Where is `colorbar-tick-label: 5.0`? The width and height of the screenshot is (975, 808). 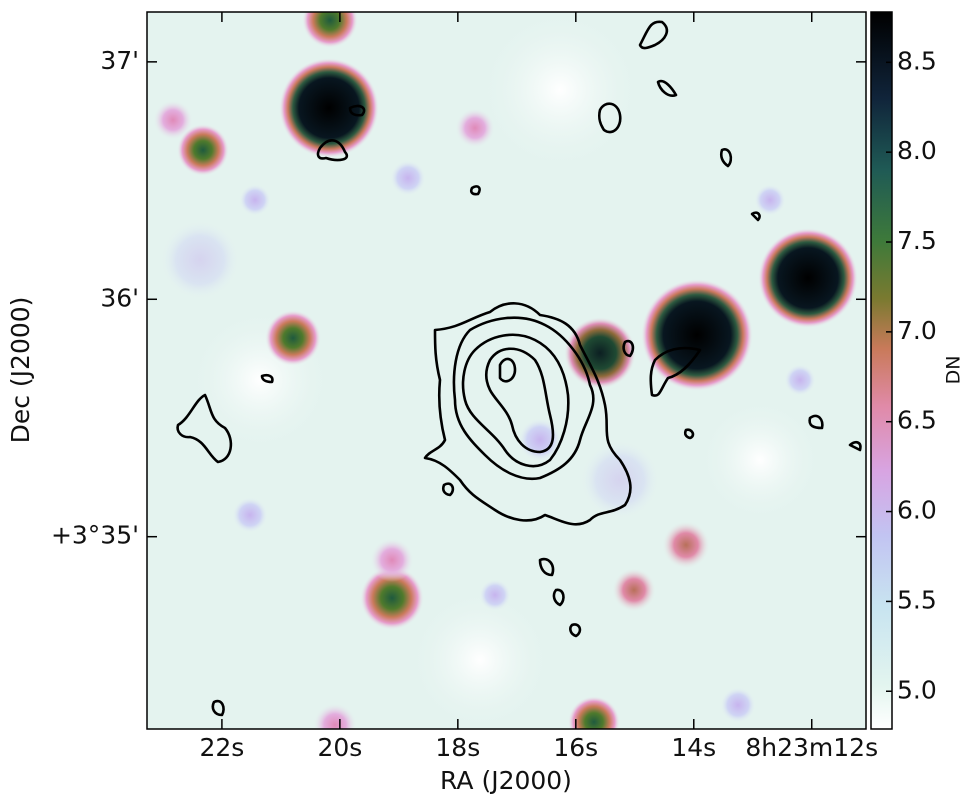 colorbar-tick-label: 5.0 is located at coordinates (917, 689).